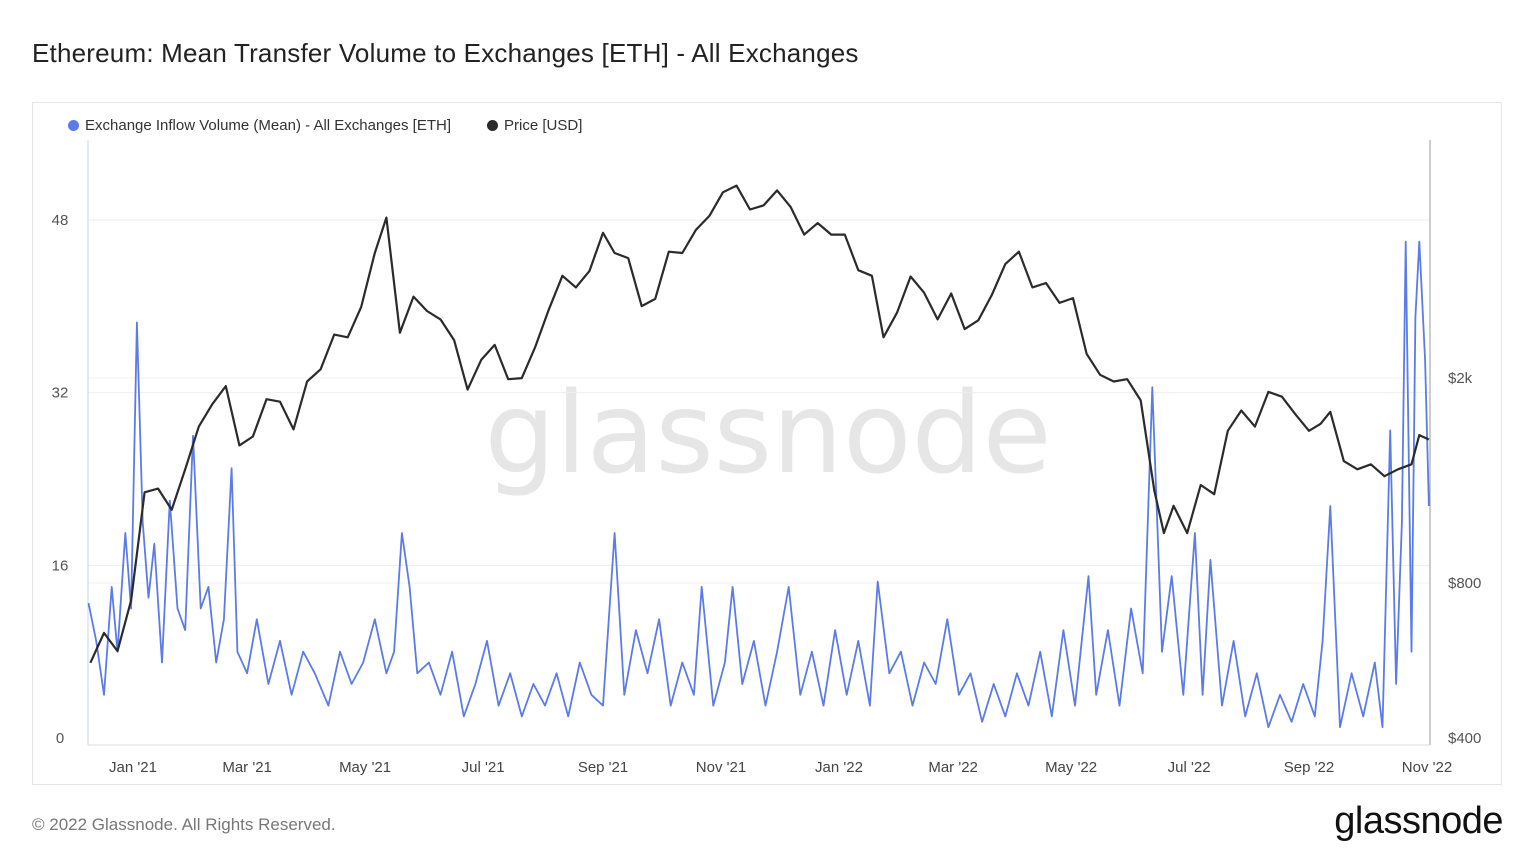  What do you see at coordinates (1418, 821) in the screenshot?
I see `glassnode-logo: glassnode` at bounding box center [1418, 821].